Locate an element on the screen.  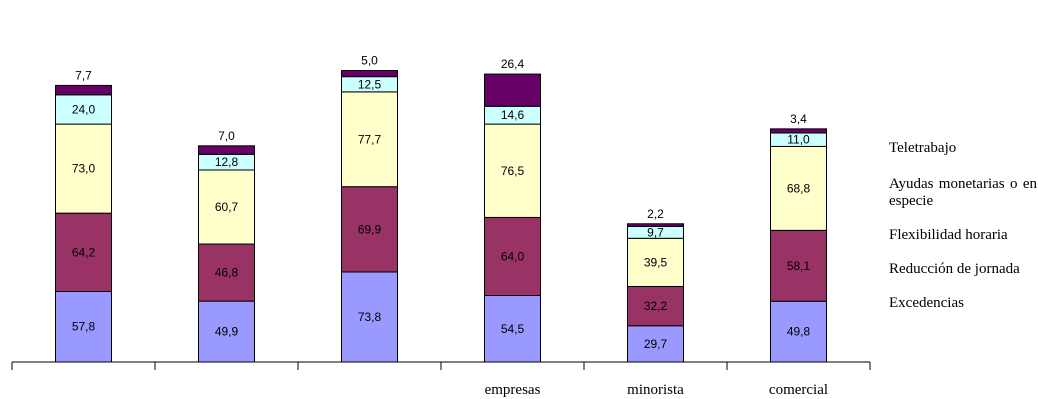
data-label-2-2: 46,8 is located at coordinates (227, 273).